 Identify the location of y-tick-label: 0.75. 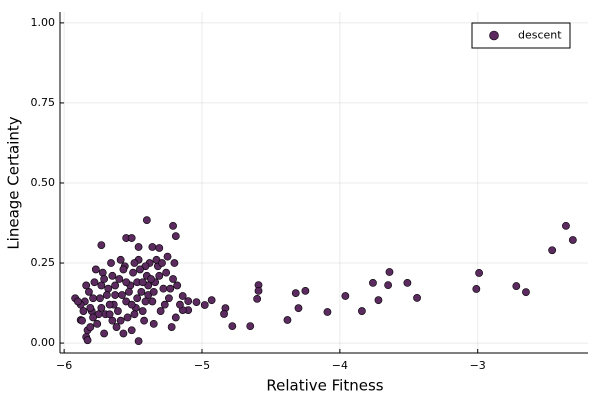
(43, 102).